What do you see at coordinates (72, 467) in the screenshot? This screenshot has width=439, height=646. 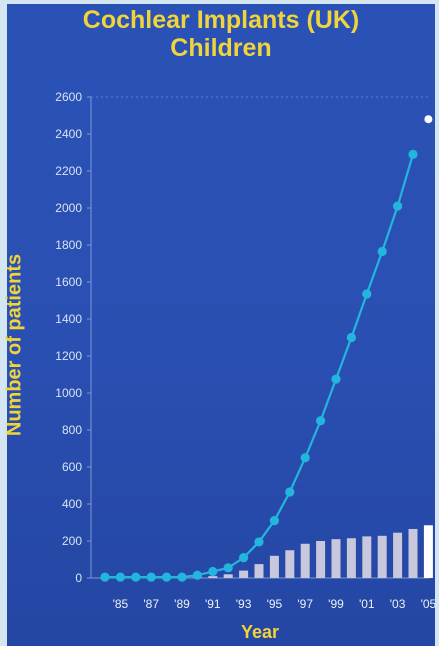 I see `y-tick-label: 600` at bounding box center [72, 467].